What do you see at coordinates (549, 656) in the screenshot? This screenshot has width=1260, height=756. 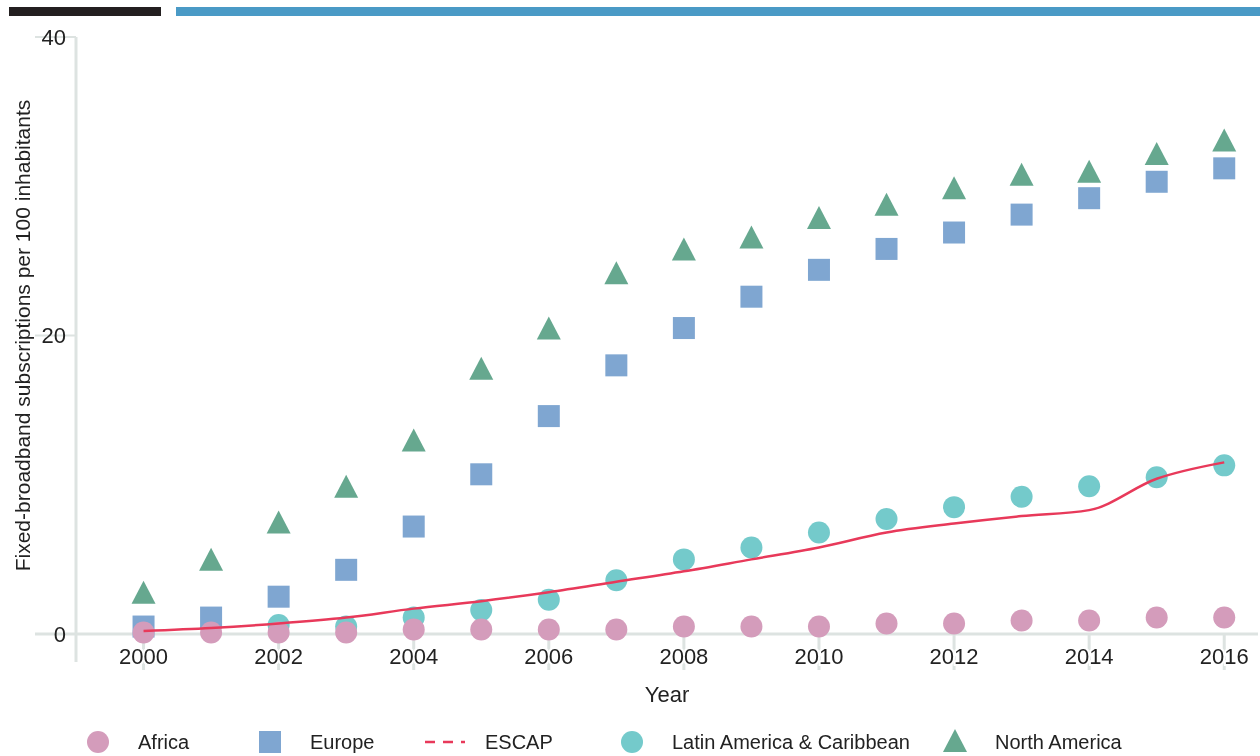 I see `x-tick-label: 2006` at bounding box center [549, 656].